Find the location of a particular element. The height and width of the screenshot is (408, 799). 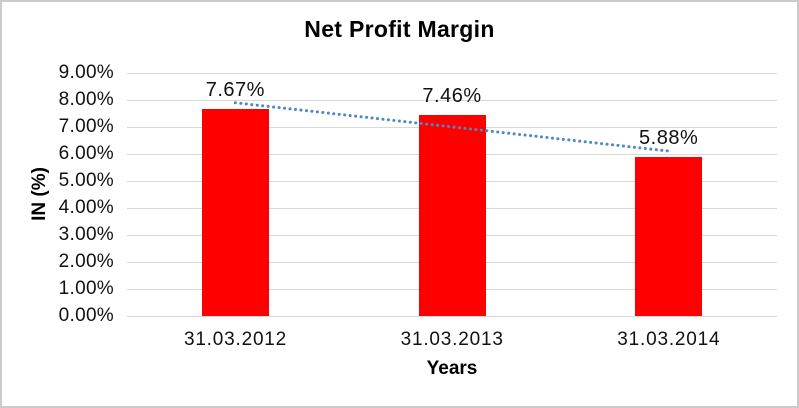

y-tick-label: 2.00% is located at coordinates (86, 261).